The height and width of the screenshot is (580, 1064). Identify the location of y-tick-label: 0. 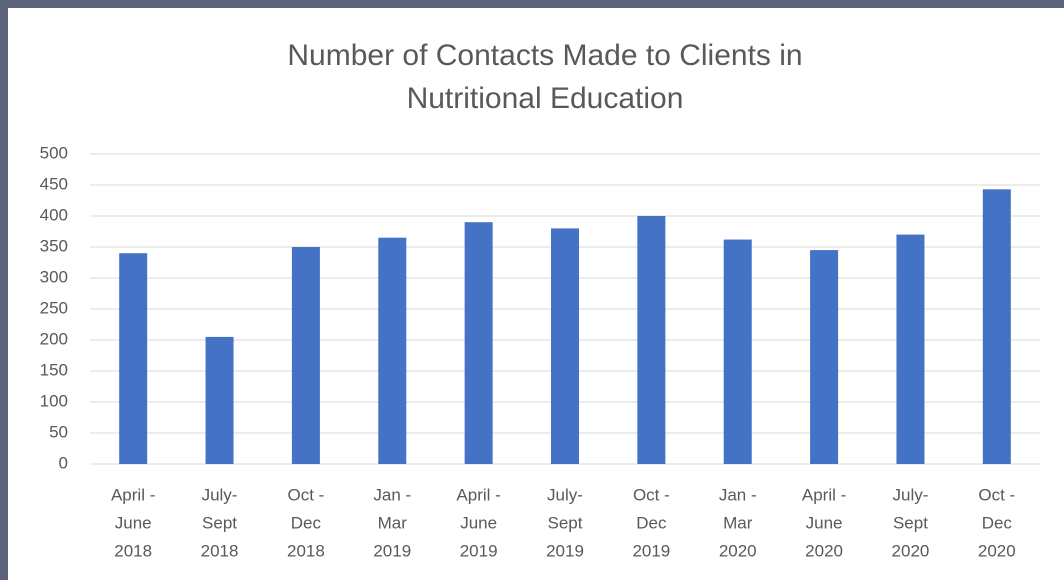
(63, 462).